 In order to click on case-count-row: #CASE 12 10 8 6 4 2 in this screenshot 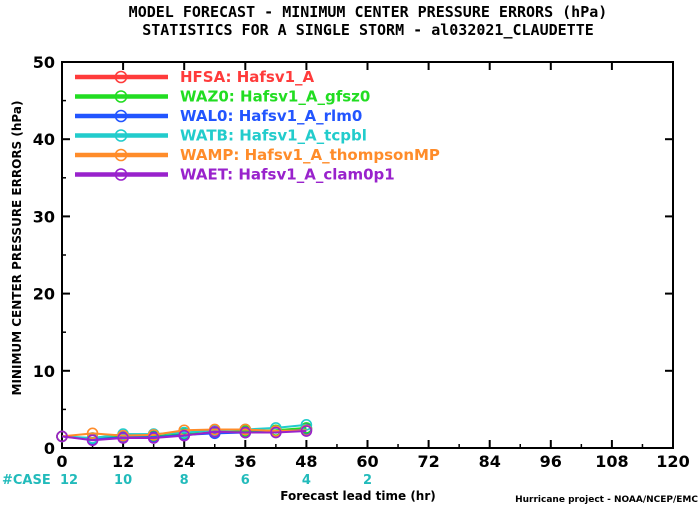, I will do `click(187, 480)`.